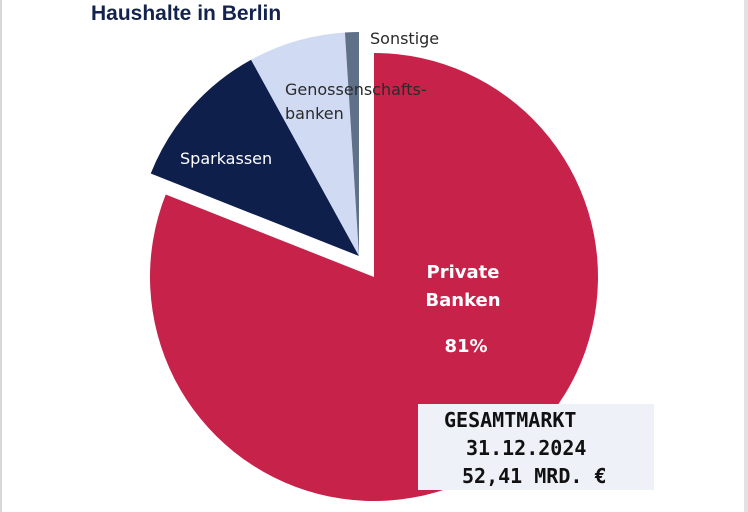 The height and width of the screenshot is (512, 748). What do you see at coordinates (186, 13) in the screenshot?
I see `chart-title: Haushalte in Berlin` at bounding box center [186, 13].